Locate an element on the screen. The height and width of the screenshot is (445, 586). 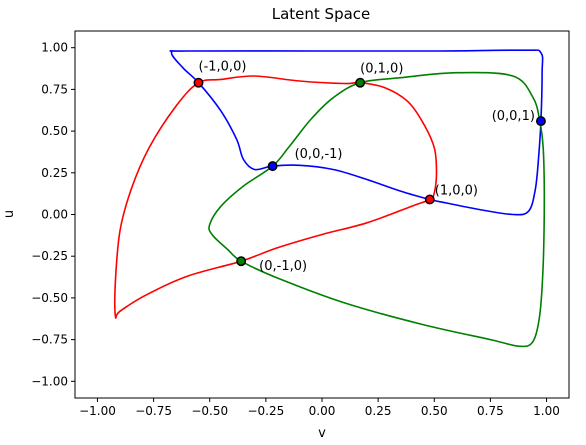
y-tick-label: −0.50 is located at coordinates (49, 298).